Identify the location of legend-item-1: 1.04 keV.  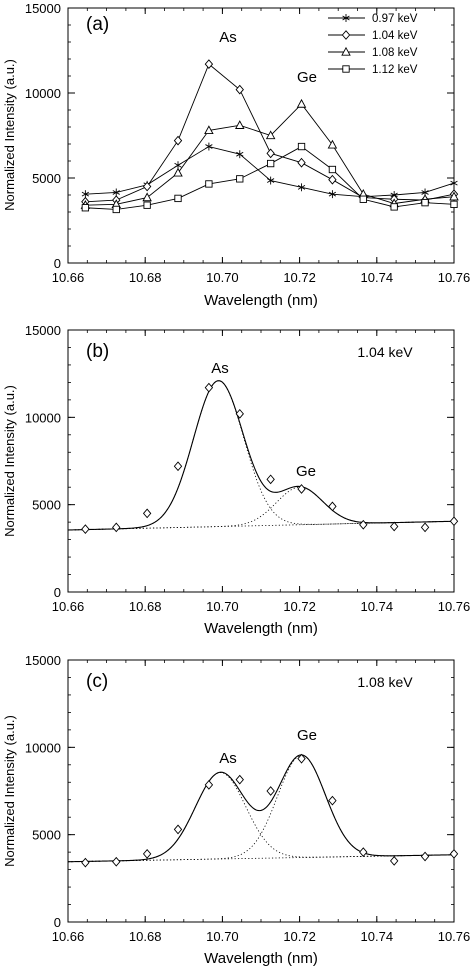
(373, 36).